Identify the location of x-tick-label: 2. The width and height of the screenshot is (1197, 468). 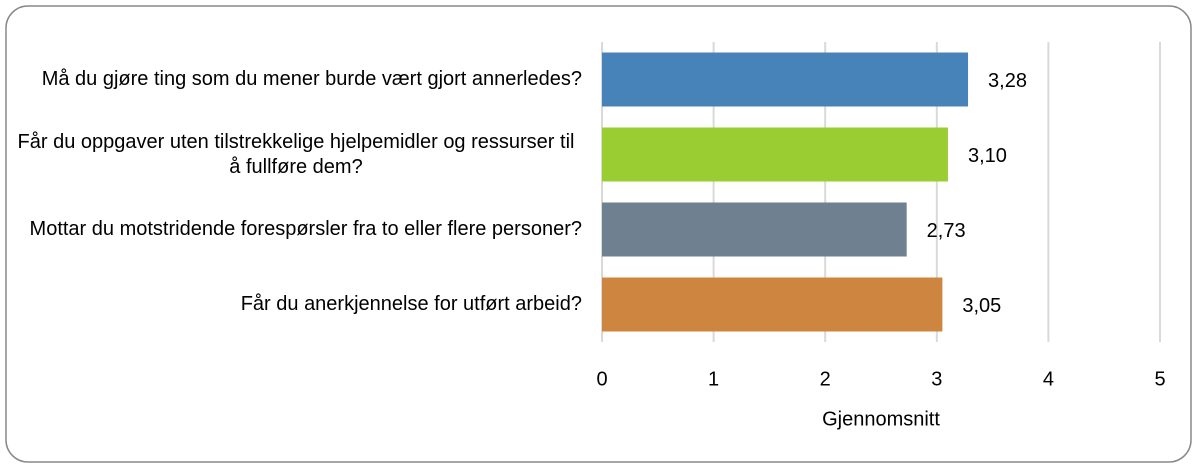
(825, 379).